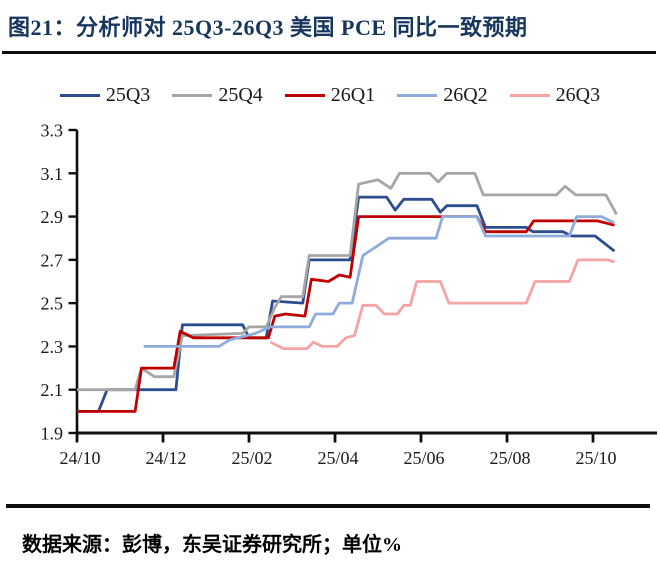  I want to click on x-tick-label: 25/08, so click(509, 458).